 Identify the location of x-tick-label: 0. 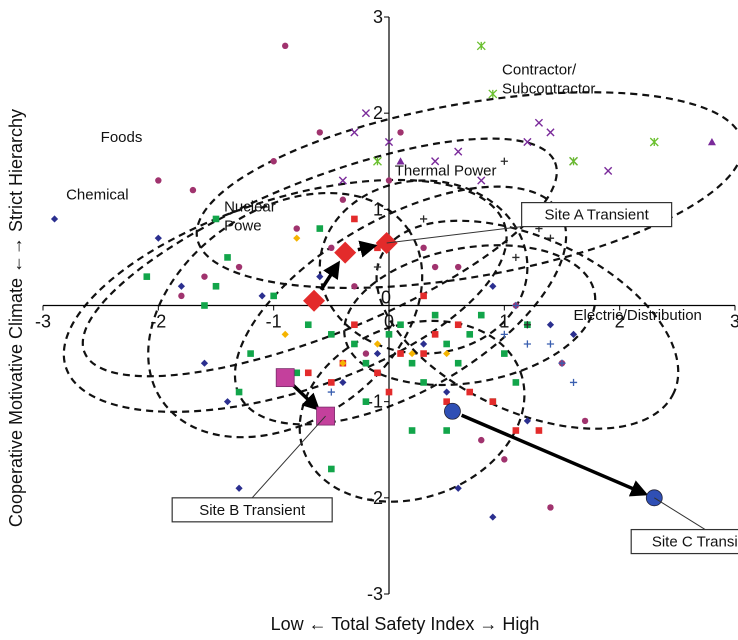
(389, 322).